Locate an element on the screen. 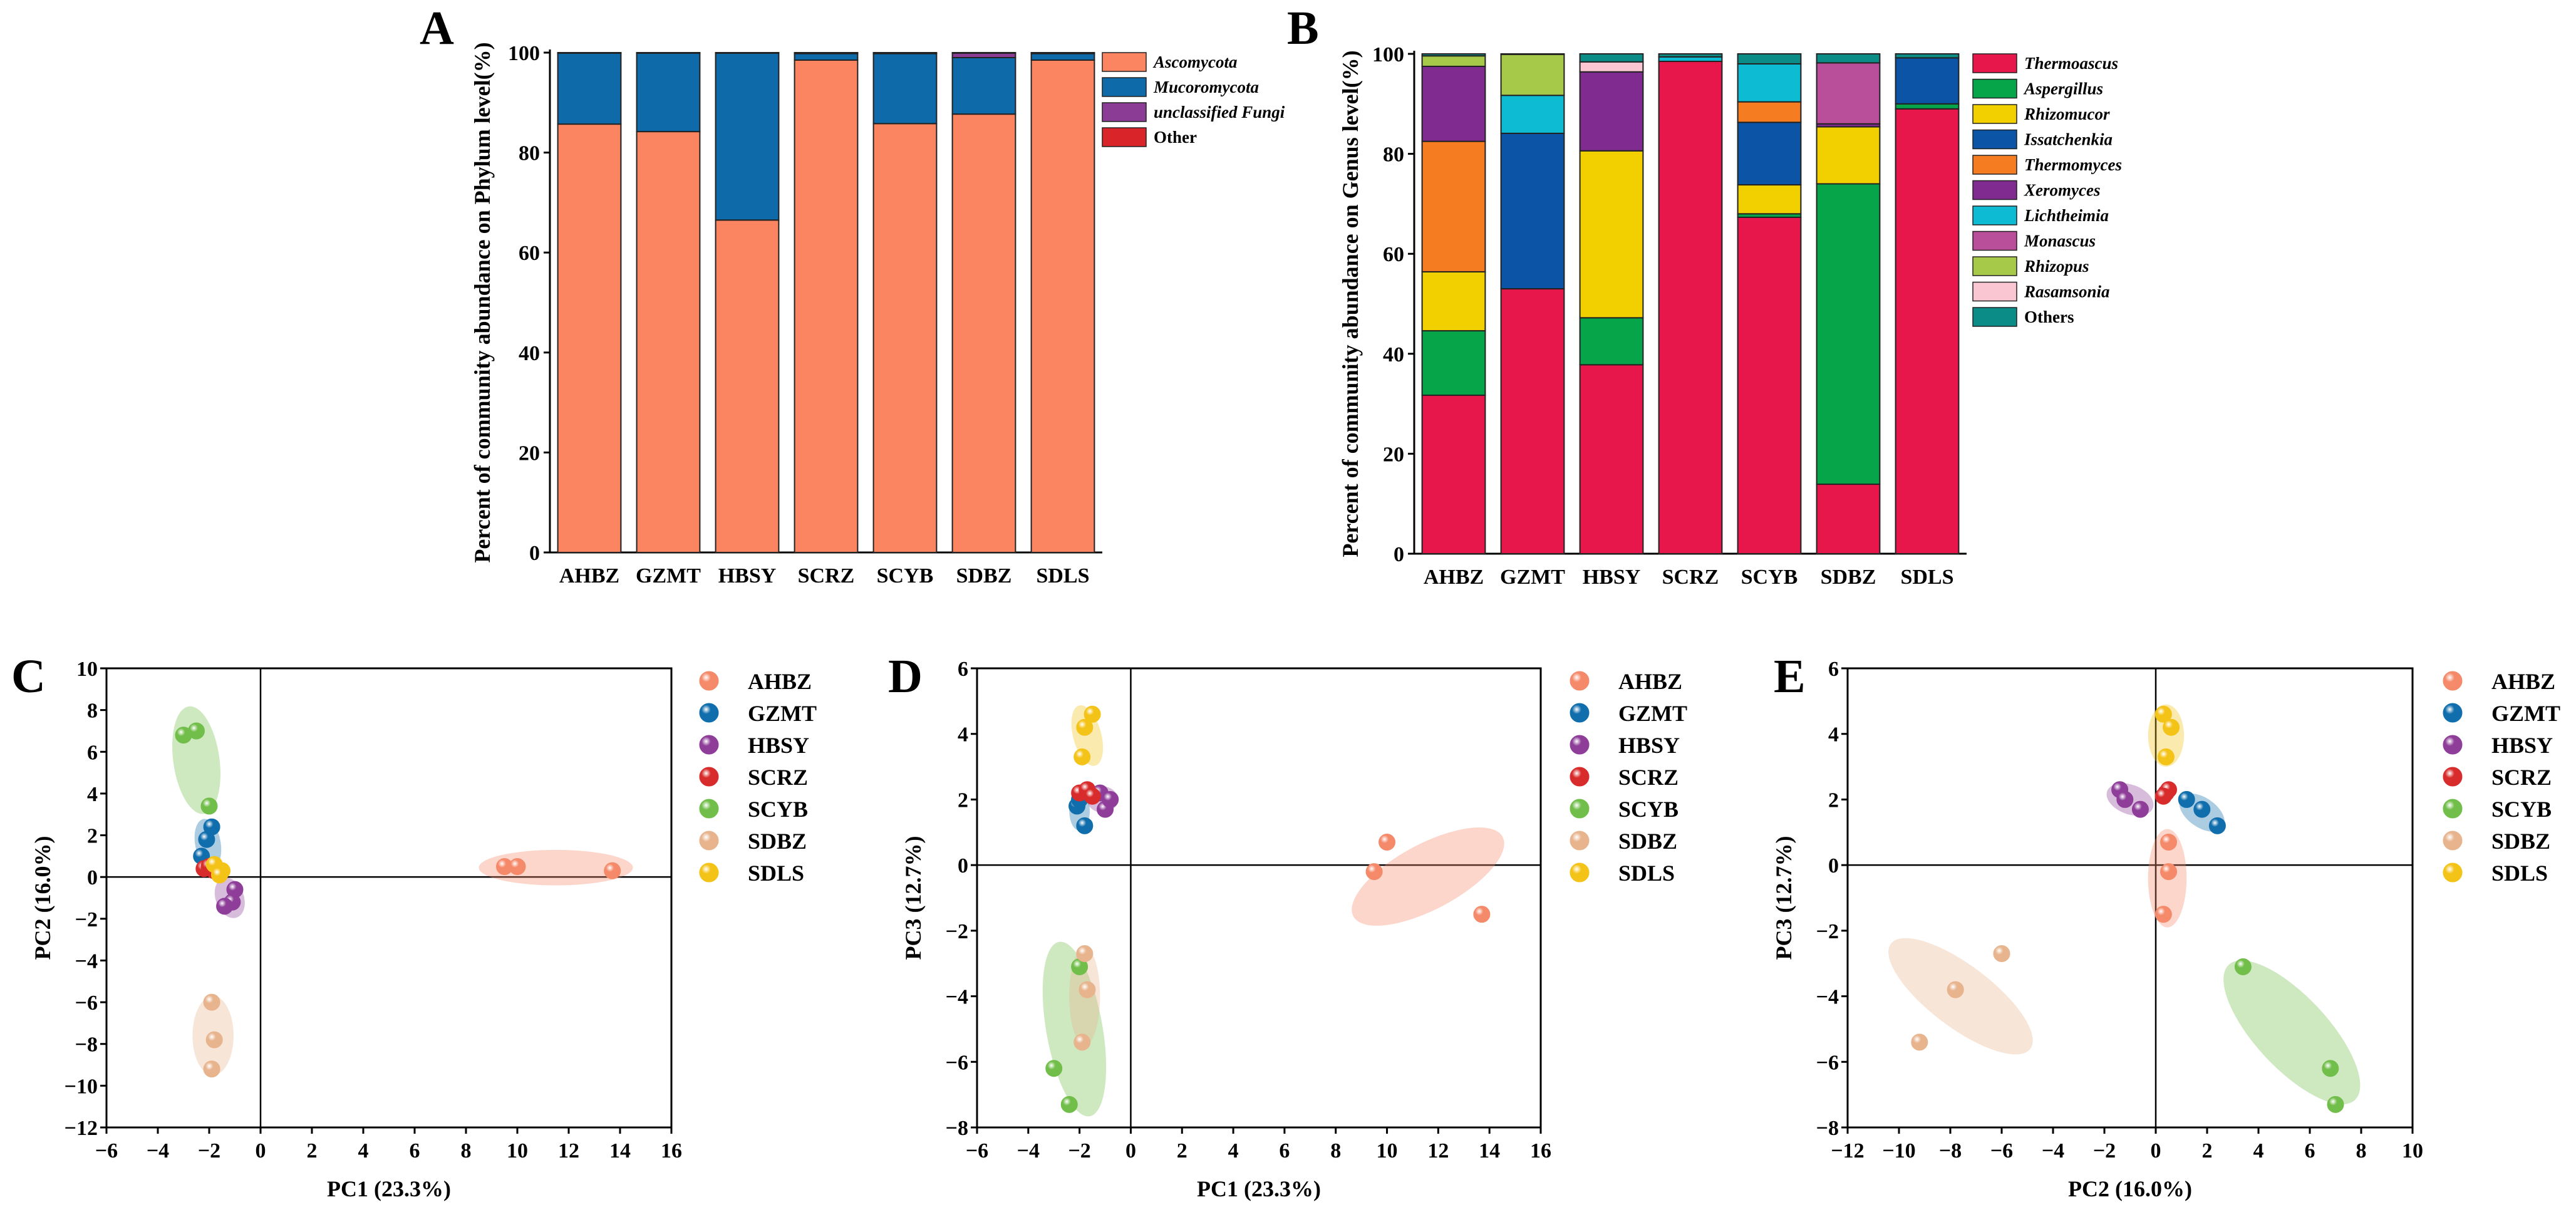 The height and width of the screenshot is (1212, 2576). bar-segment-rhizopus is located at coordinates (1453, 61).